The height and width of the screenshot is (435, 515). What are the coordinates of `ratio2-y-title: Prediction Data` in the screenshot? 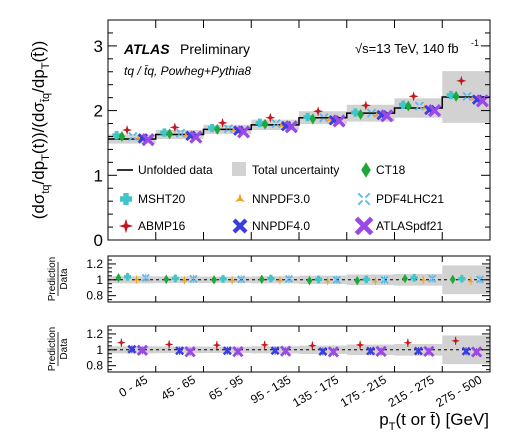 It's located at (58, 349).